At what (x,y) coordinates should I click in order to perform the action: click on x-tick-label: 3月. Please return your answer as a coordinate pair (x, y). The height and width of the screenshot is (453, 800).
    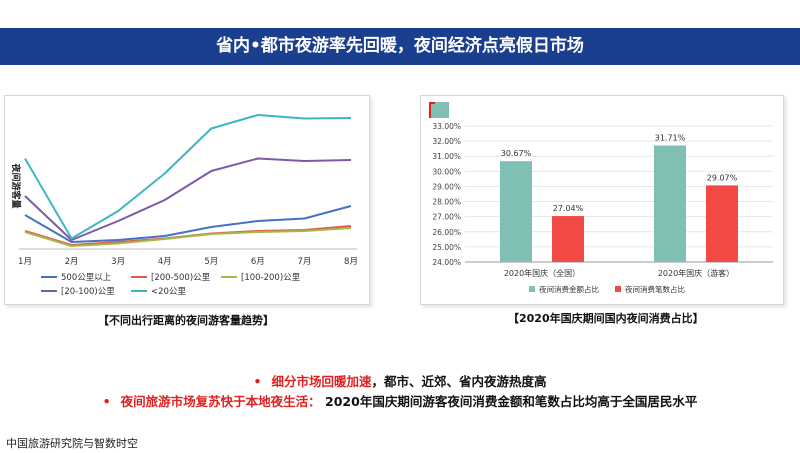
    Looking at the image, I should click on (118, 262).